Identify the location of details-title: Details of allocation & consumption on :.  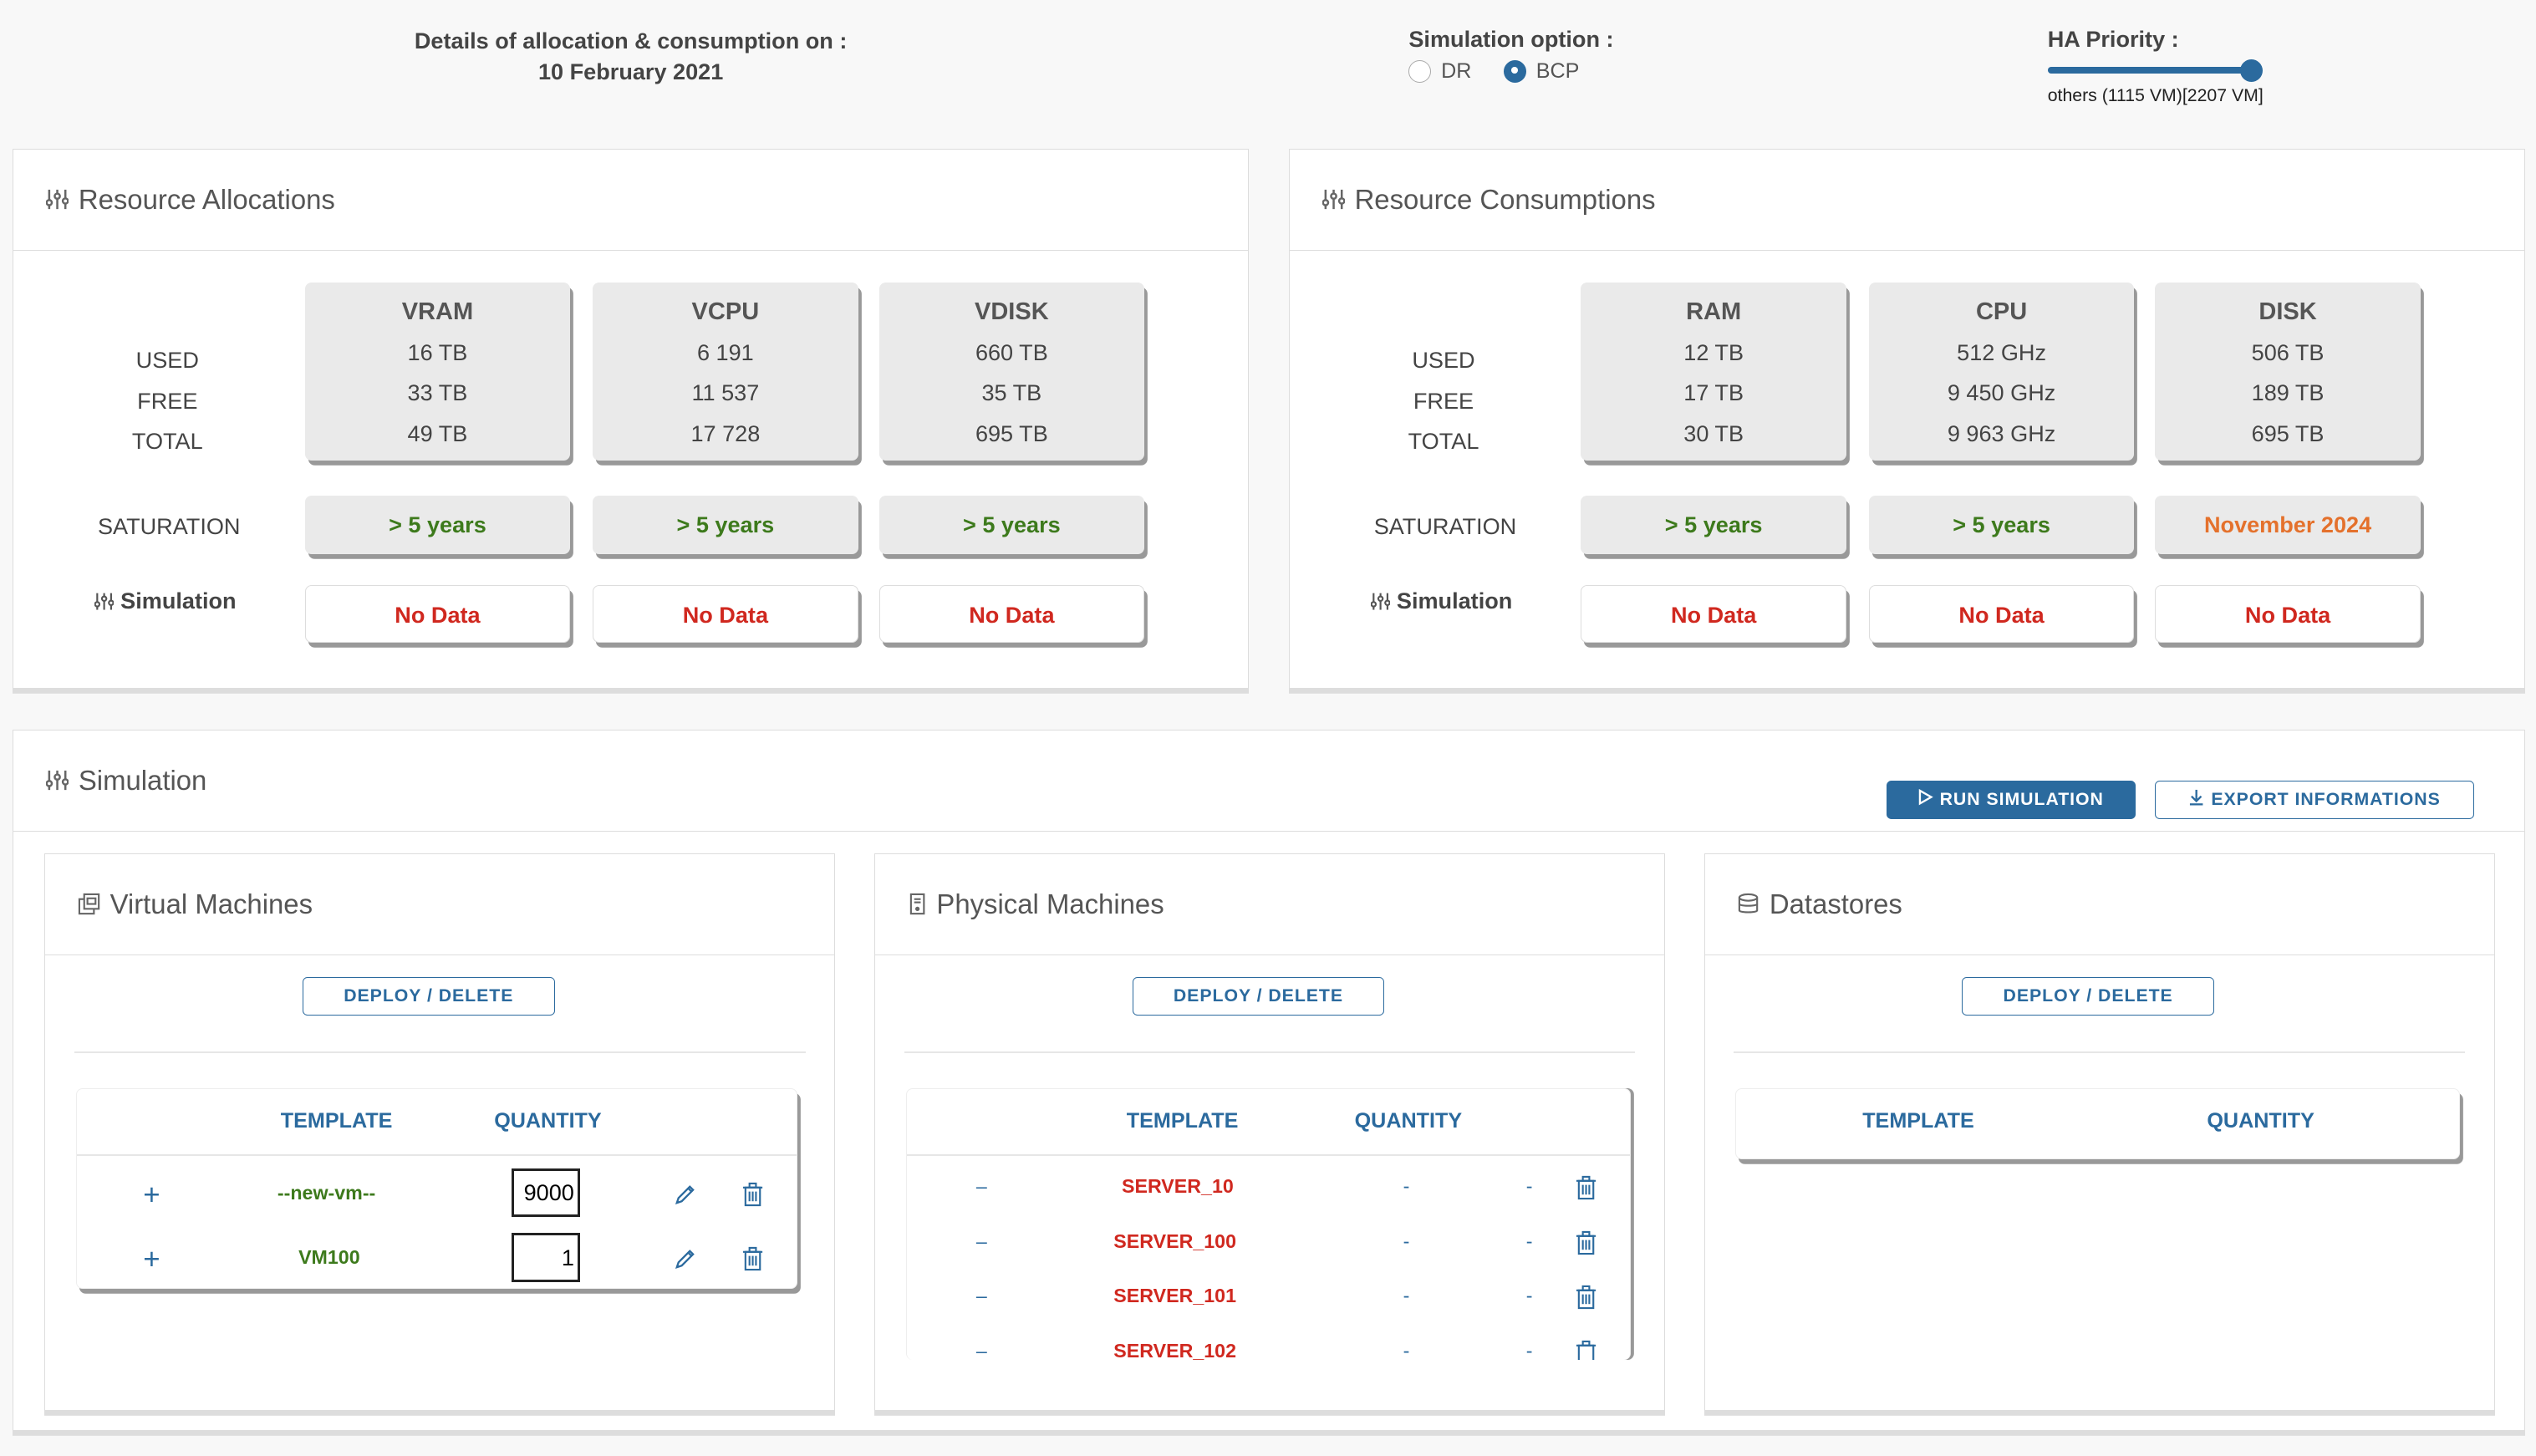
(631, 40).